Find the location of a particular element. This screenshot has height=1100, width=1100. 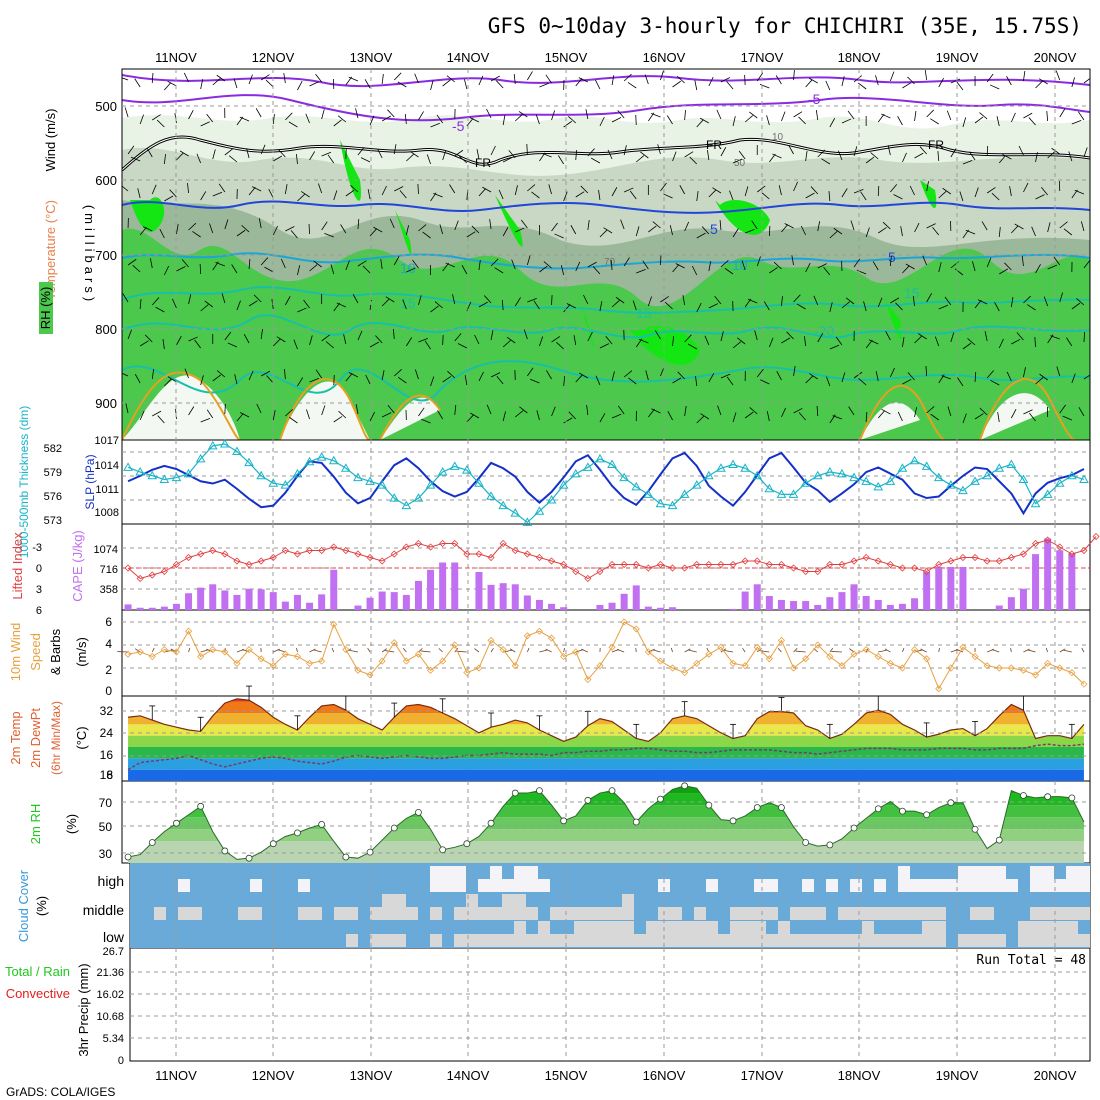

temp-tick: 16 is located at coordinates (107, 755).